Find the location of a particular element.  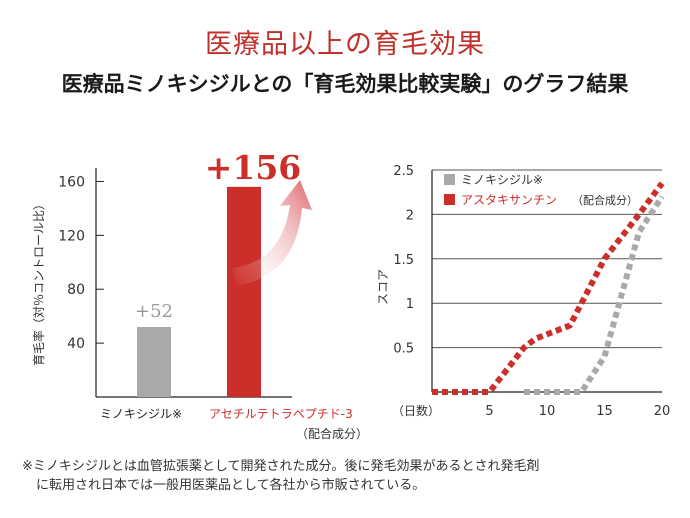

line-y-tick-label: 2 is located at coordinates (410, 215).